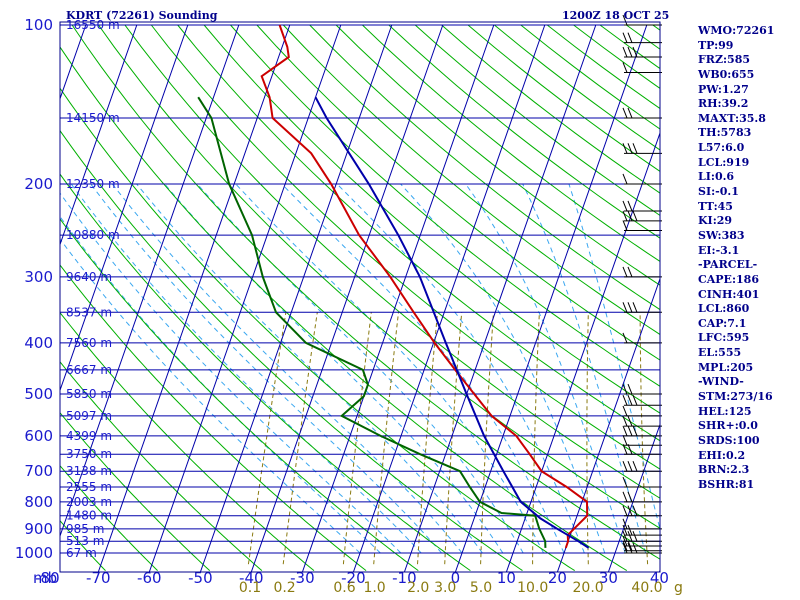 Image resolution: width=800 pixels, height=600 pixels. Describe the element at coordinates (149, 578) in the screenshot. I see `temperature-tick-label: -60` at that location.